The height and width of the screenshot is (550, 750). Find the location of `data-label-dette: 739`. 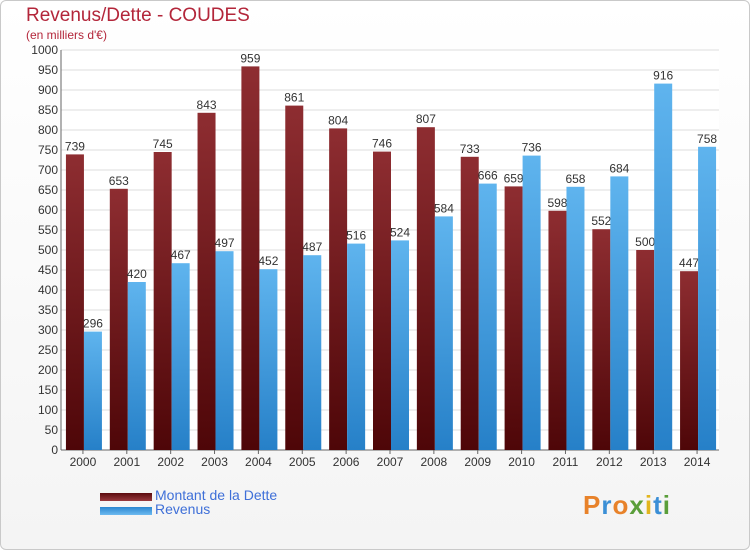

data-label-dette: 739 is located at coordinates (75, 146).